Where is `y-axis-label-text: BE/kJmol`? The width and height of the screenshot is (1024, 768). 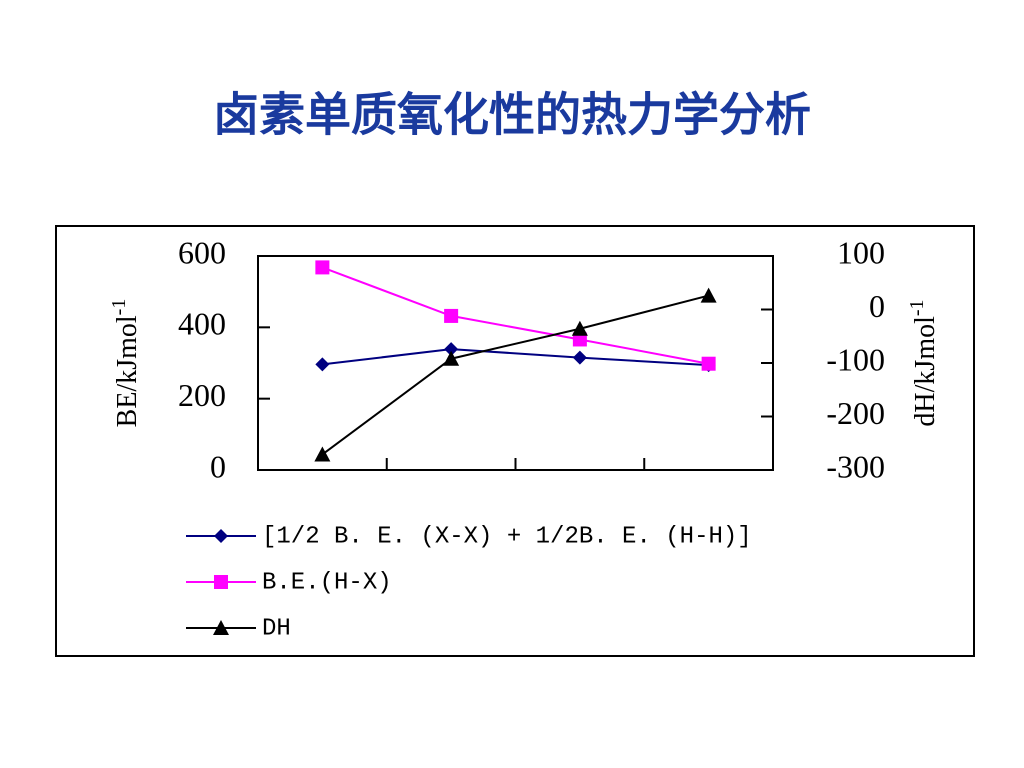
y-axis-label-text: BE/kJmol is located at coordinates (127, 371).